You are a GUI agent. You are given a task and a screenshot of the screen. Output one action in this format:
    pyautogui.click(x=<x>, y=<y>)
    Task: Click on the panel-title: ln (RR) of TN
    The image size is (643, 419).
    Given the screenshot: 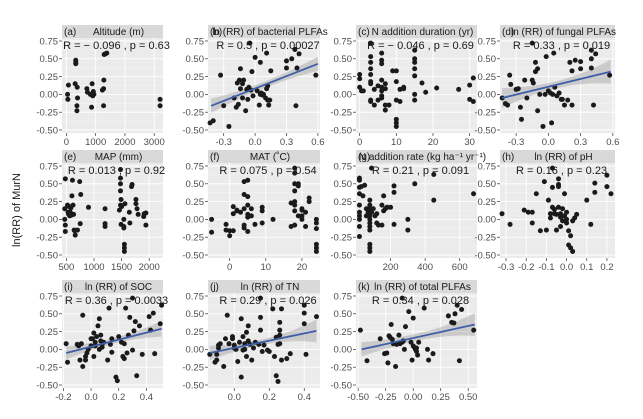 What is the action you would take?
    pyautogui.click(x=270, y=287)
    